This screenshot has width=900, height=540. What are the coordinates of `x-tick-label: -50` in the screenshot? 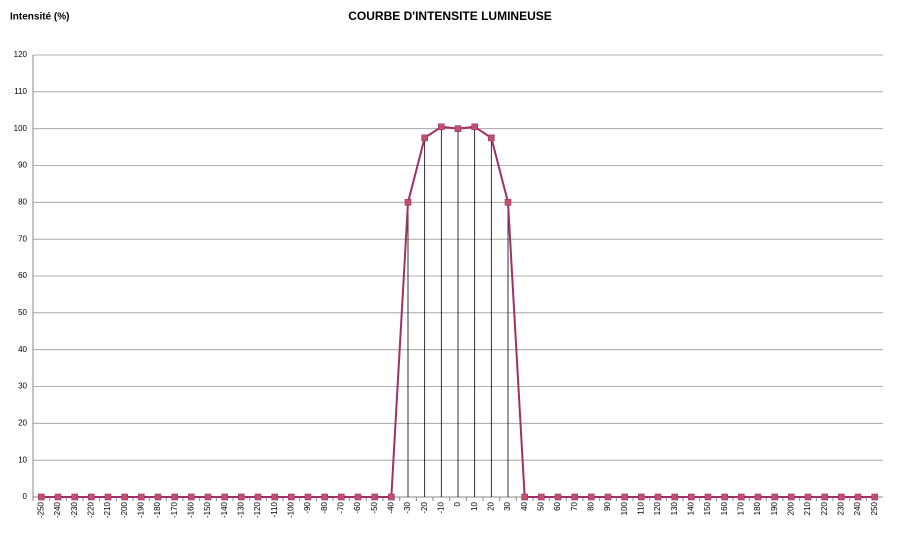 It's located at (374, 507).